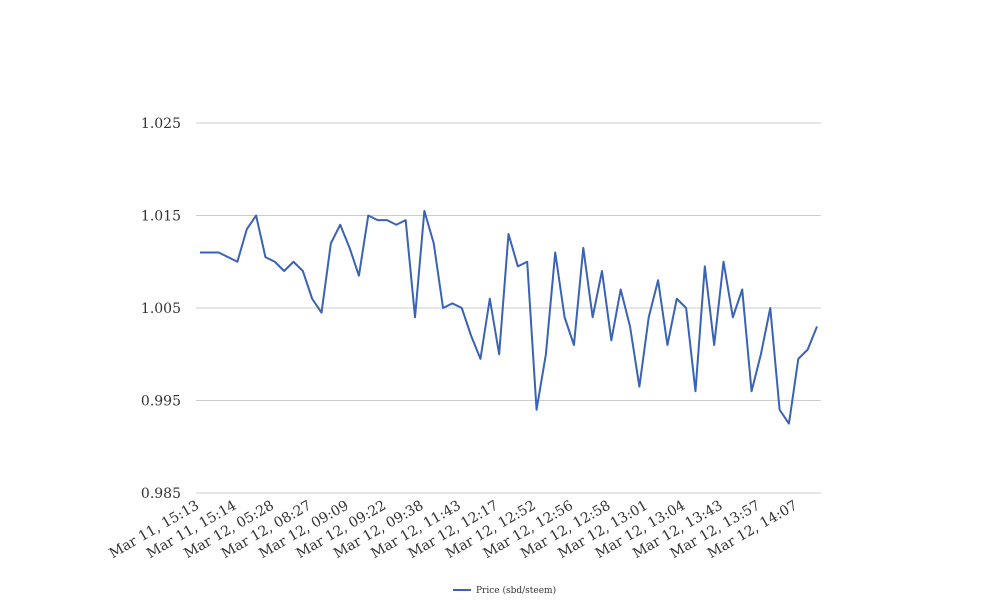 Image resolution: width=1008 pixels, height=616 pixels. I want to click on y-tick-label: 1.025, so click(161, 124).